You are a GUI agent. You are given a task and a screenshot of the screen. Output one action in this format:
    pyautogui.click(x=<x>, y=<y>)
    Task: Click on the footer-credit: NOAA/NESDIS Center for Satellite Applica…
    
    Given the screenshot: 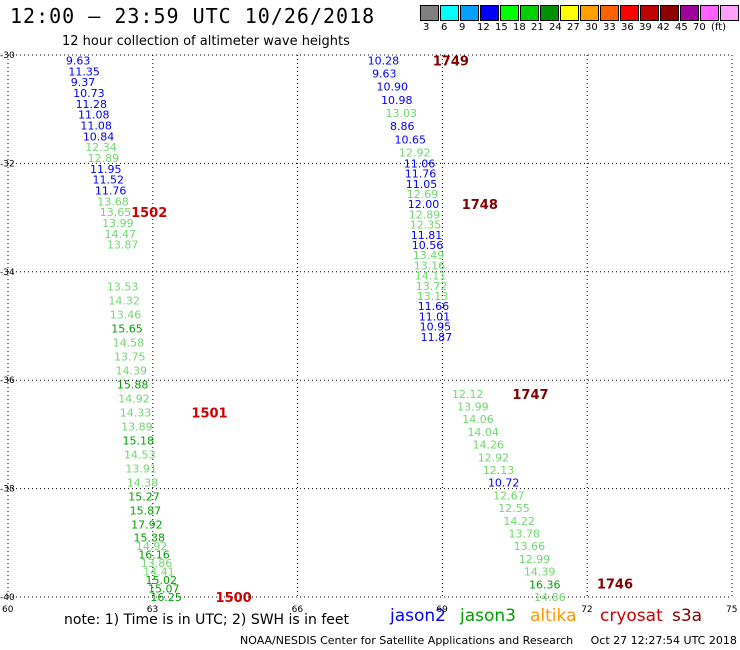 What is the action you would take?
    pyautogui.click(x=488, y=640)
    